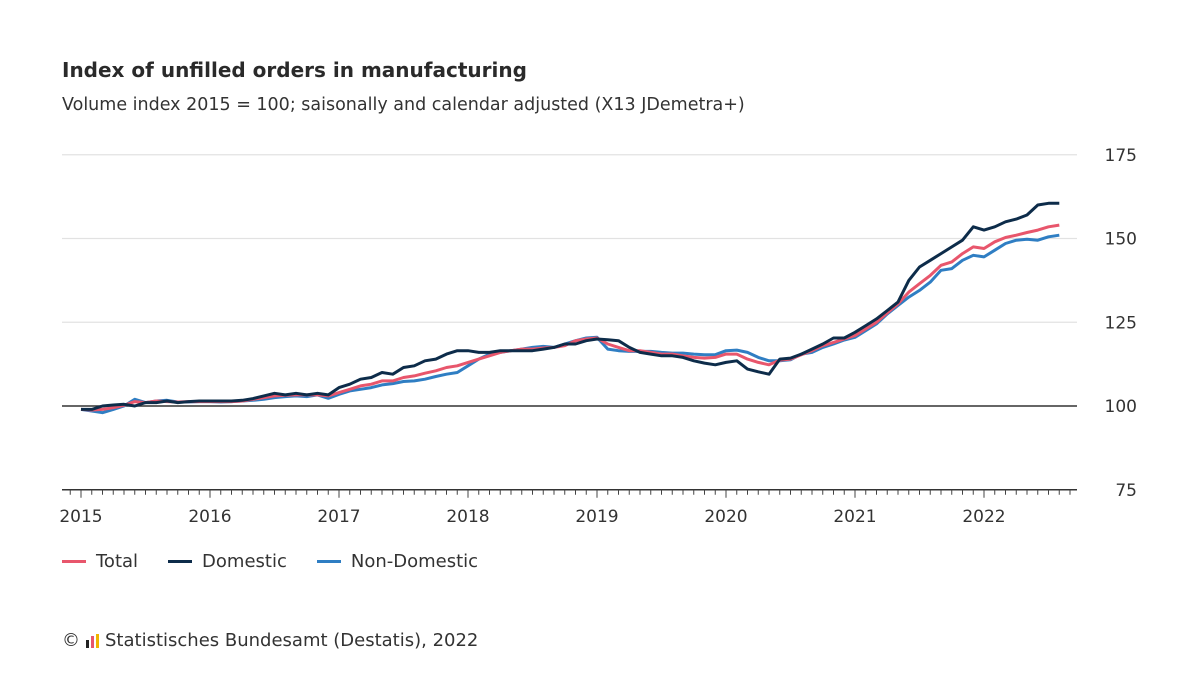  I want to click on y-tick-label: 75, so click(1126, 491).